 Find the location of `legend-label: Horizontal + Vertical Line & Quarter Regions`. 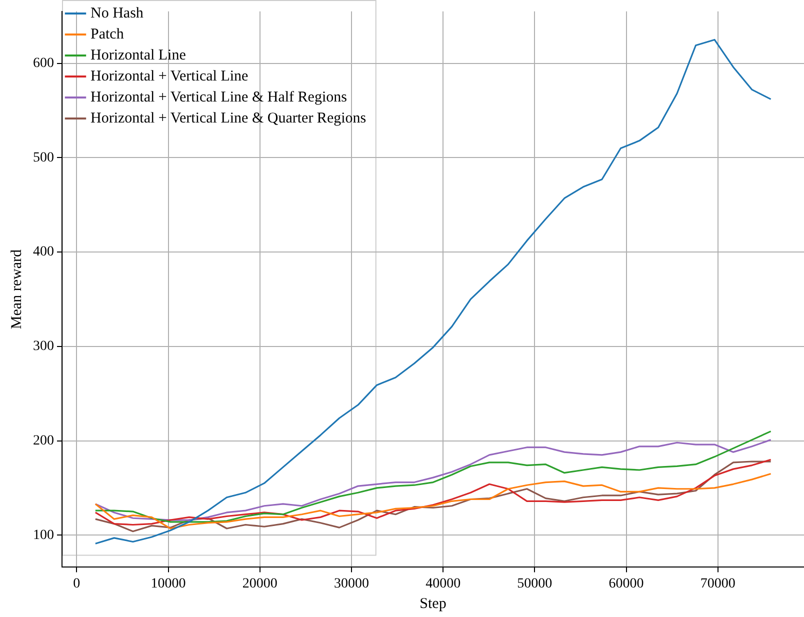

legend-label: Horizontal + Vertical Line & Quarter Regions is located at coordinates (228, 118).